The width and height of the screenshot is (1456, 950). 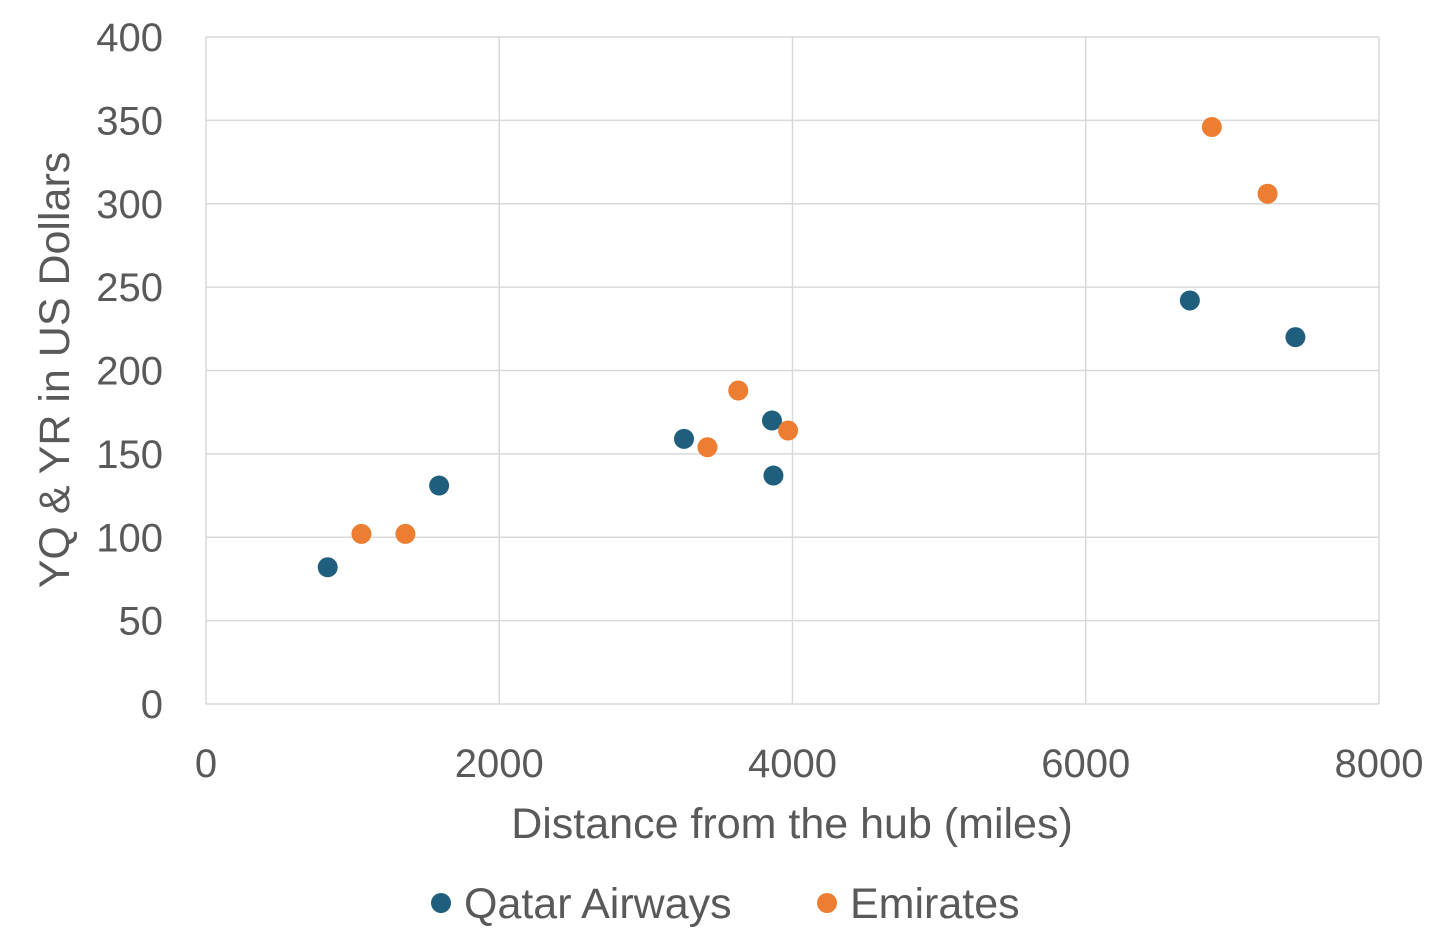 I want to click on y-axis-tick-labels: 0 50 100 150 200 250 300 350 400, so click(x=129, y=371).